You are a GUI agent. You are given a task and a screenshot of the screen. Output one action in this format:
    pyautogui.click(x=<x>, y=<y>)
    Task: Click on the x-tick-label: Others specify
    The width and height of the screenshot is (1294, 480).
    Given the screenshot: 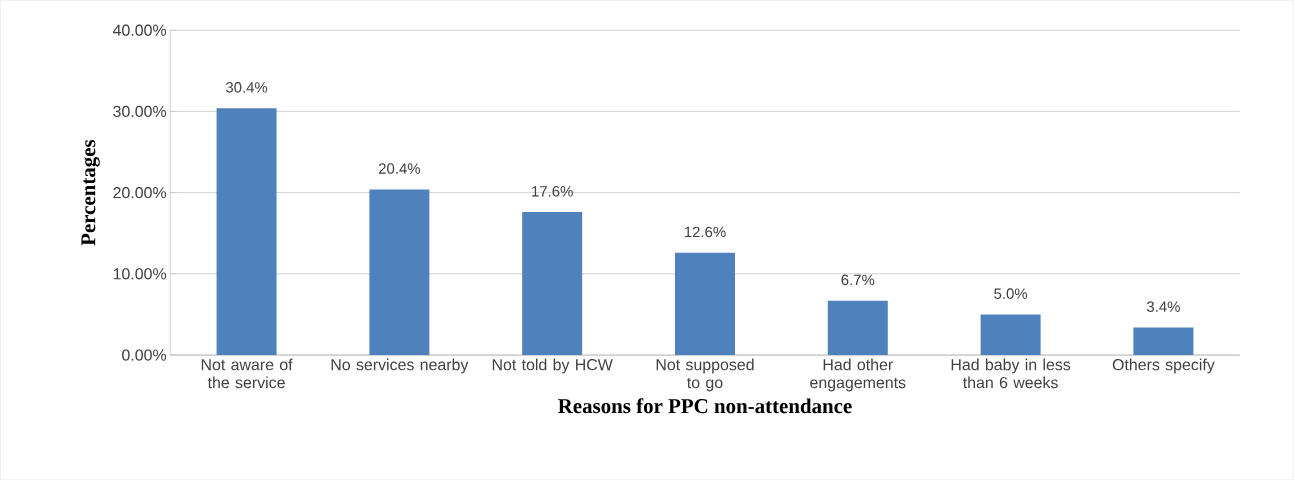 What is the action you would take?
    pyautogui.click(x=1163, y=366)
    